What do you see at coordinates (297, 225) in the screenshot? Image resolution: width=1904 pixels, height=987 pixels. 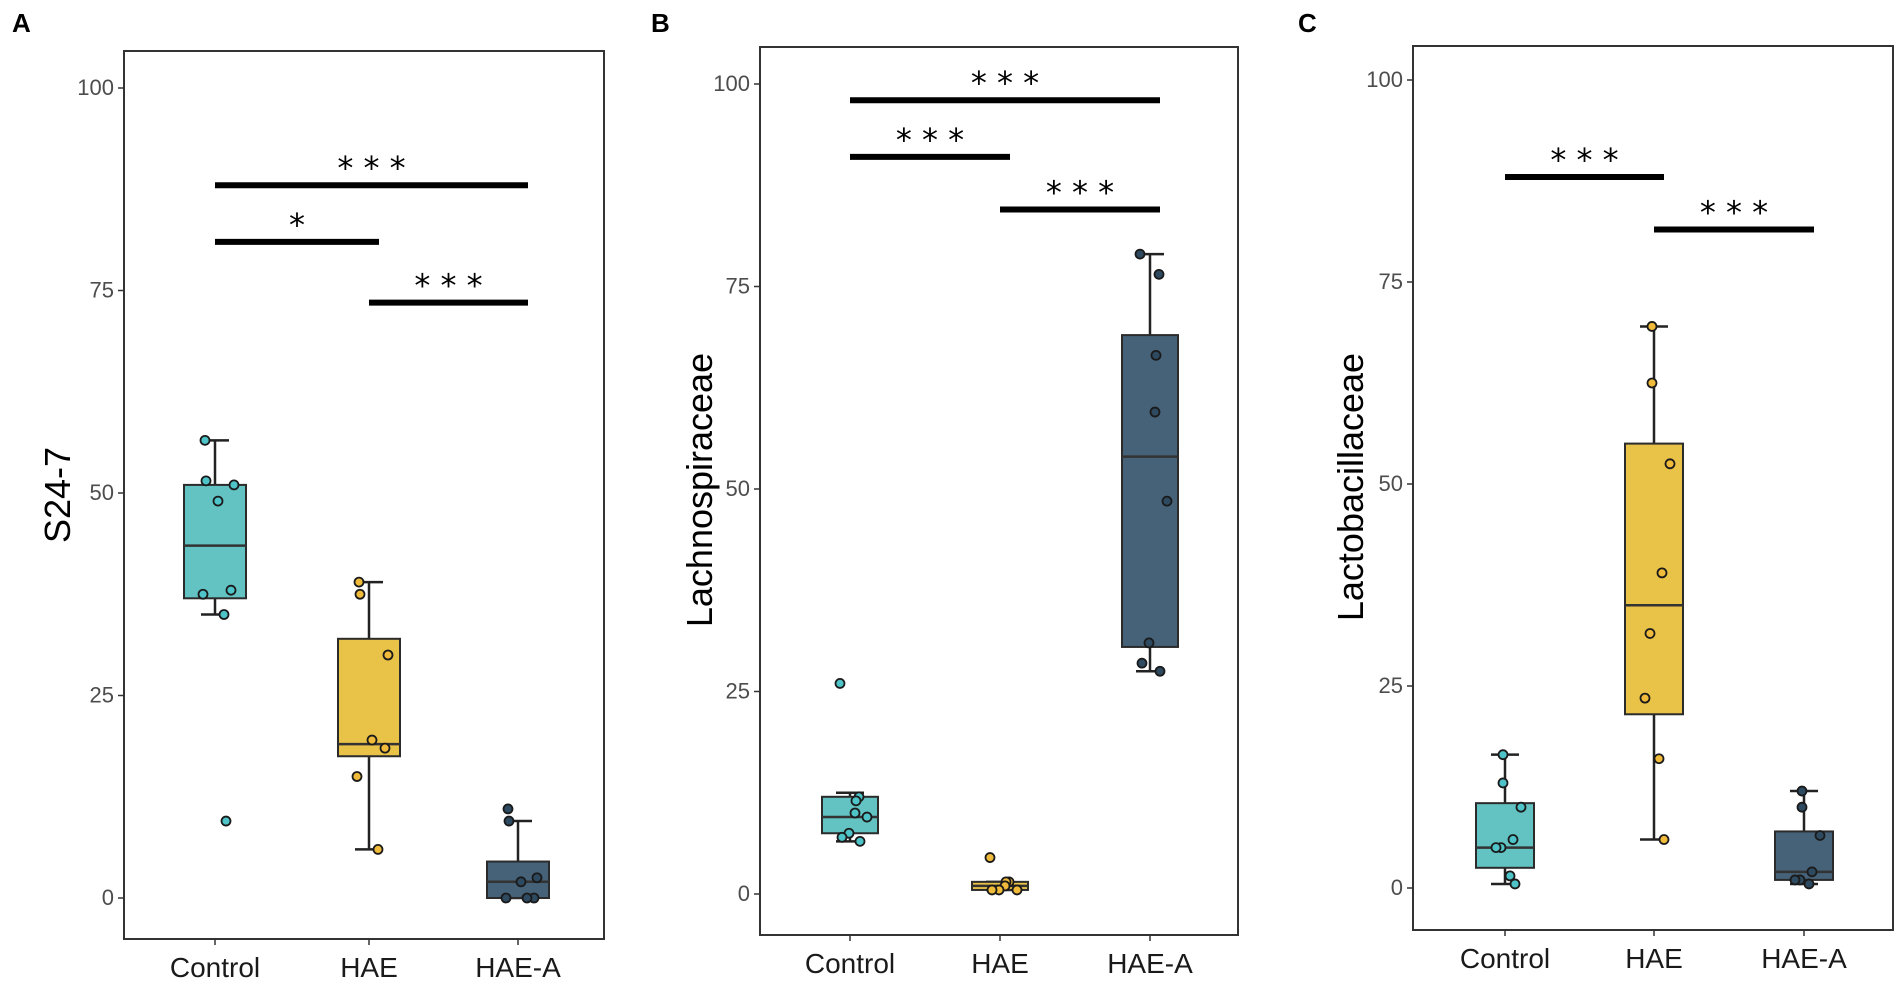 I see `significance-label: *` at bounding box center [297, 225].